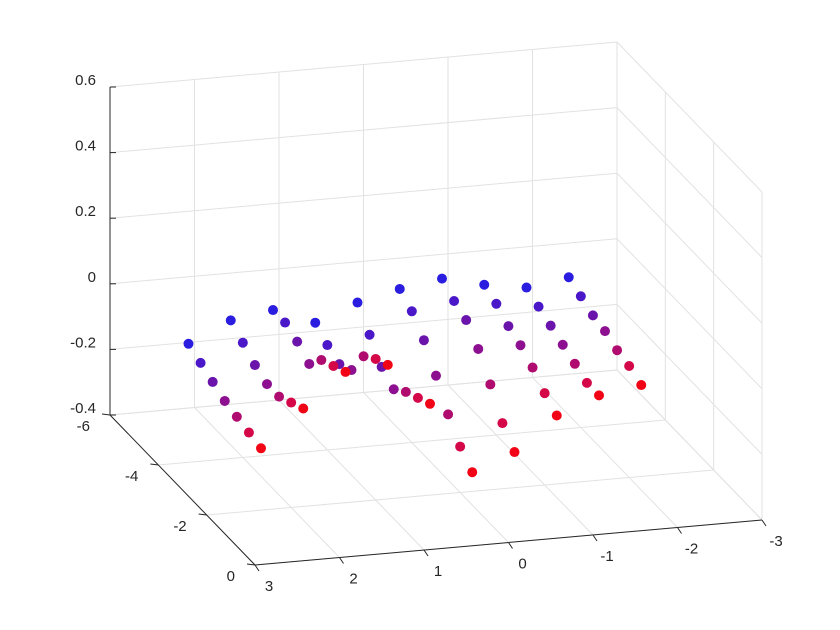  Describe the element at coordinates (85, 146) in the screenshot. I see `z-tick-label: 0.4` at that location.